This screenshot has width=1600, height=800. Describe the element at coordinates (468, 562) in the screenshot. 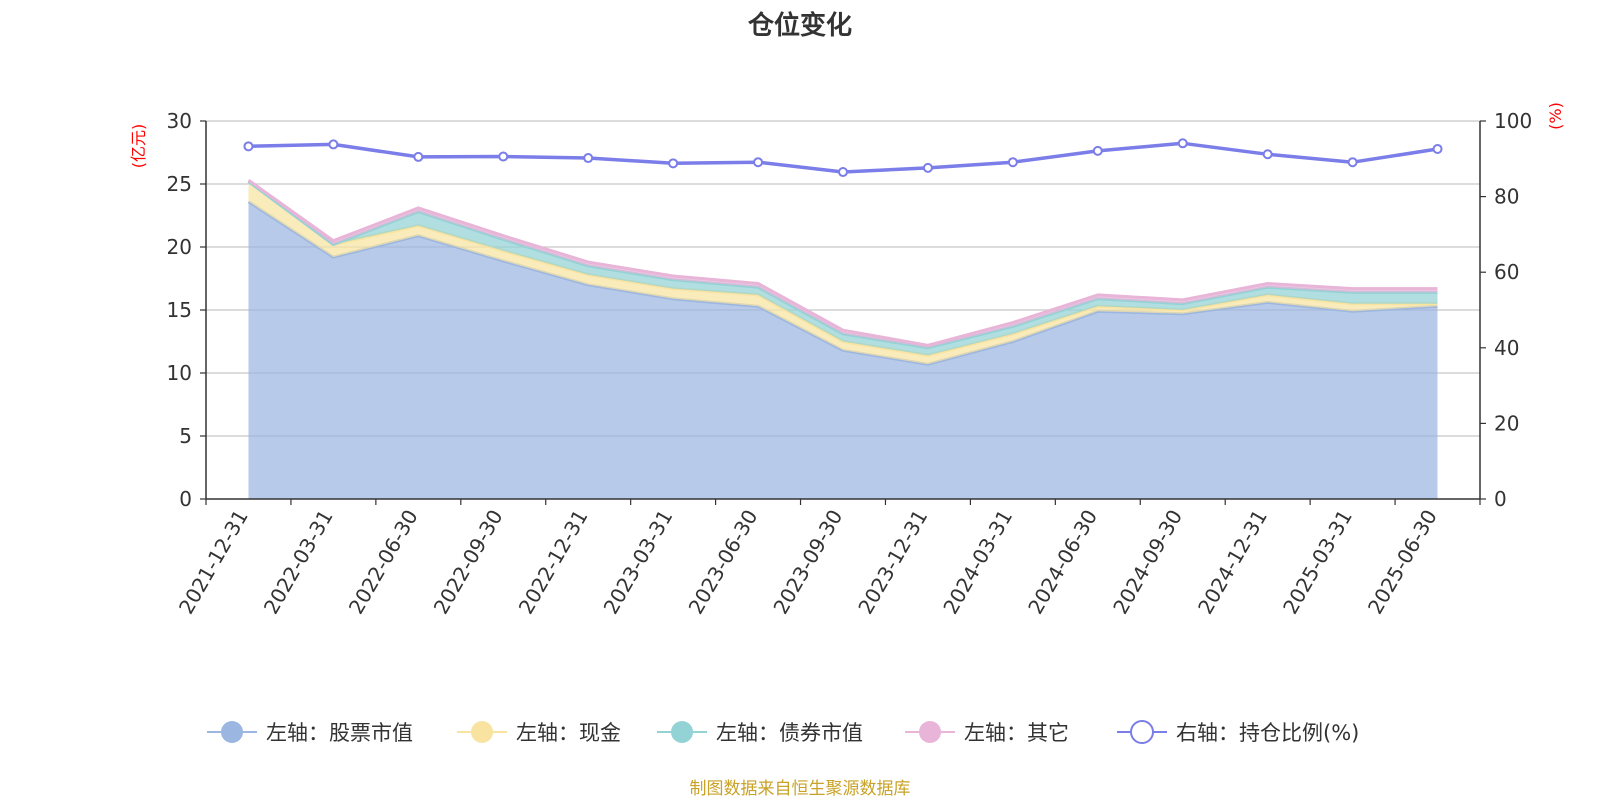

I see `x-axis-tick-label: 2022-09-30` at that location.